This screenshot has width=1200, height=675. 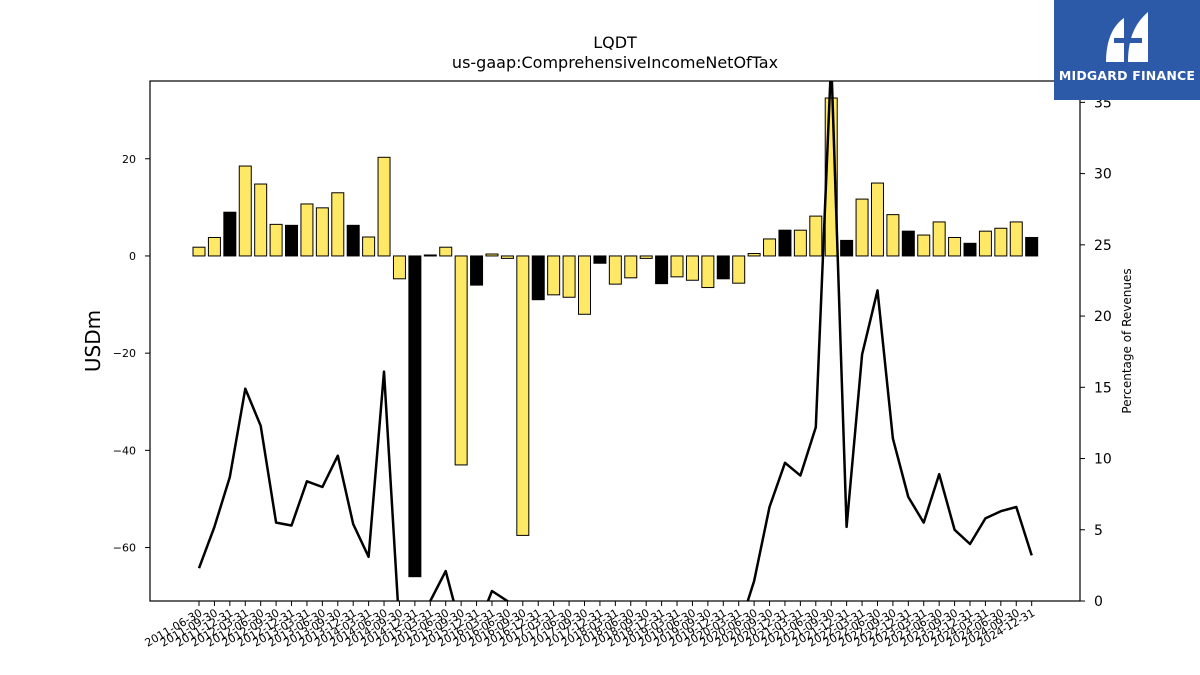 I want to click on y2-axis-label: Percentage of Revenues, so click(x=1127, y=340).